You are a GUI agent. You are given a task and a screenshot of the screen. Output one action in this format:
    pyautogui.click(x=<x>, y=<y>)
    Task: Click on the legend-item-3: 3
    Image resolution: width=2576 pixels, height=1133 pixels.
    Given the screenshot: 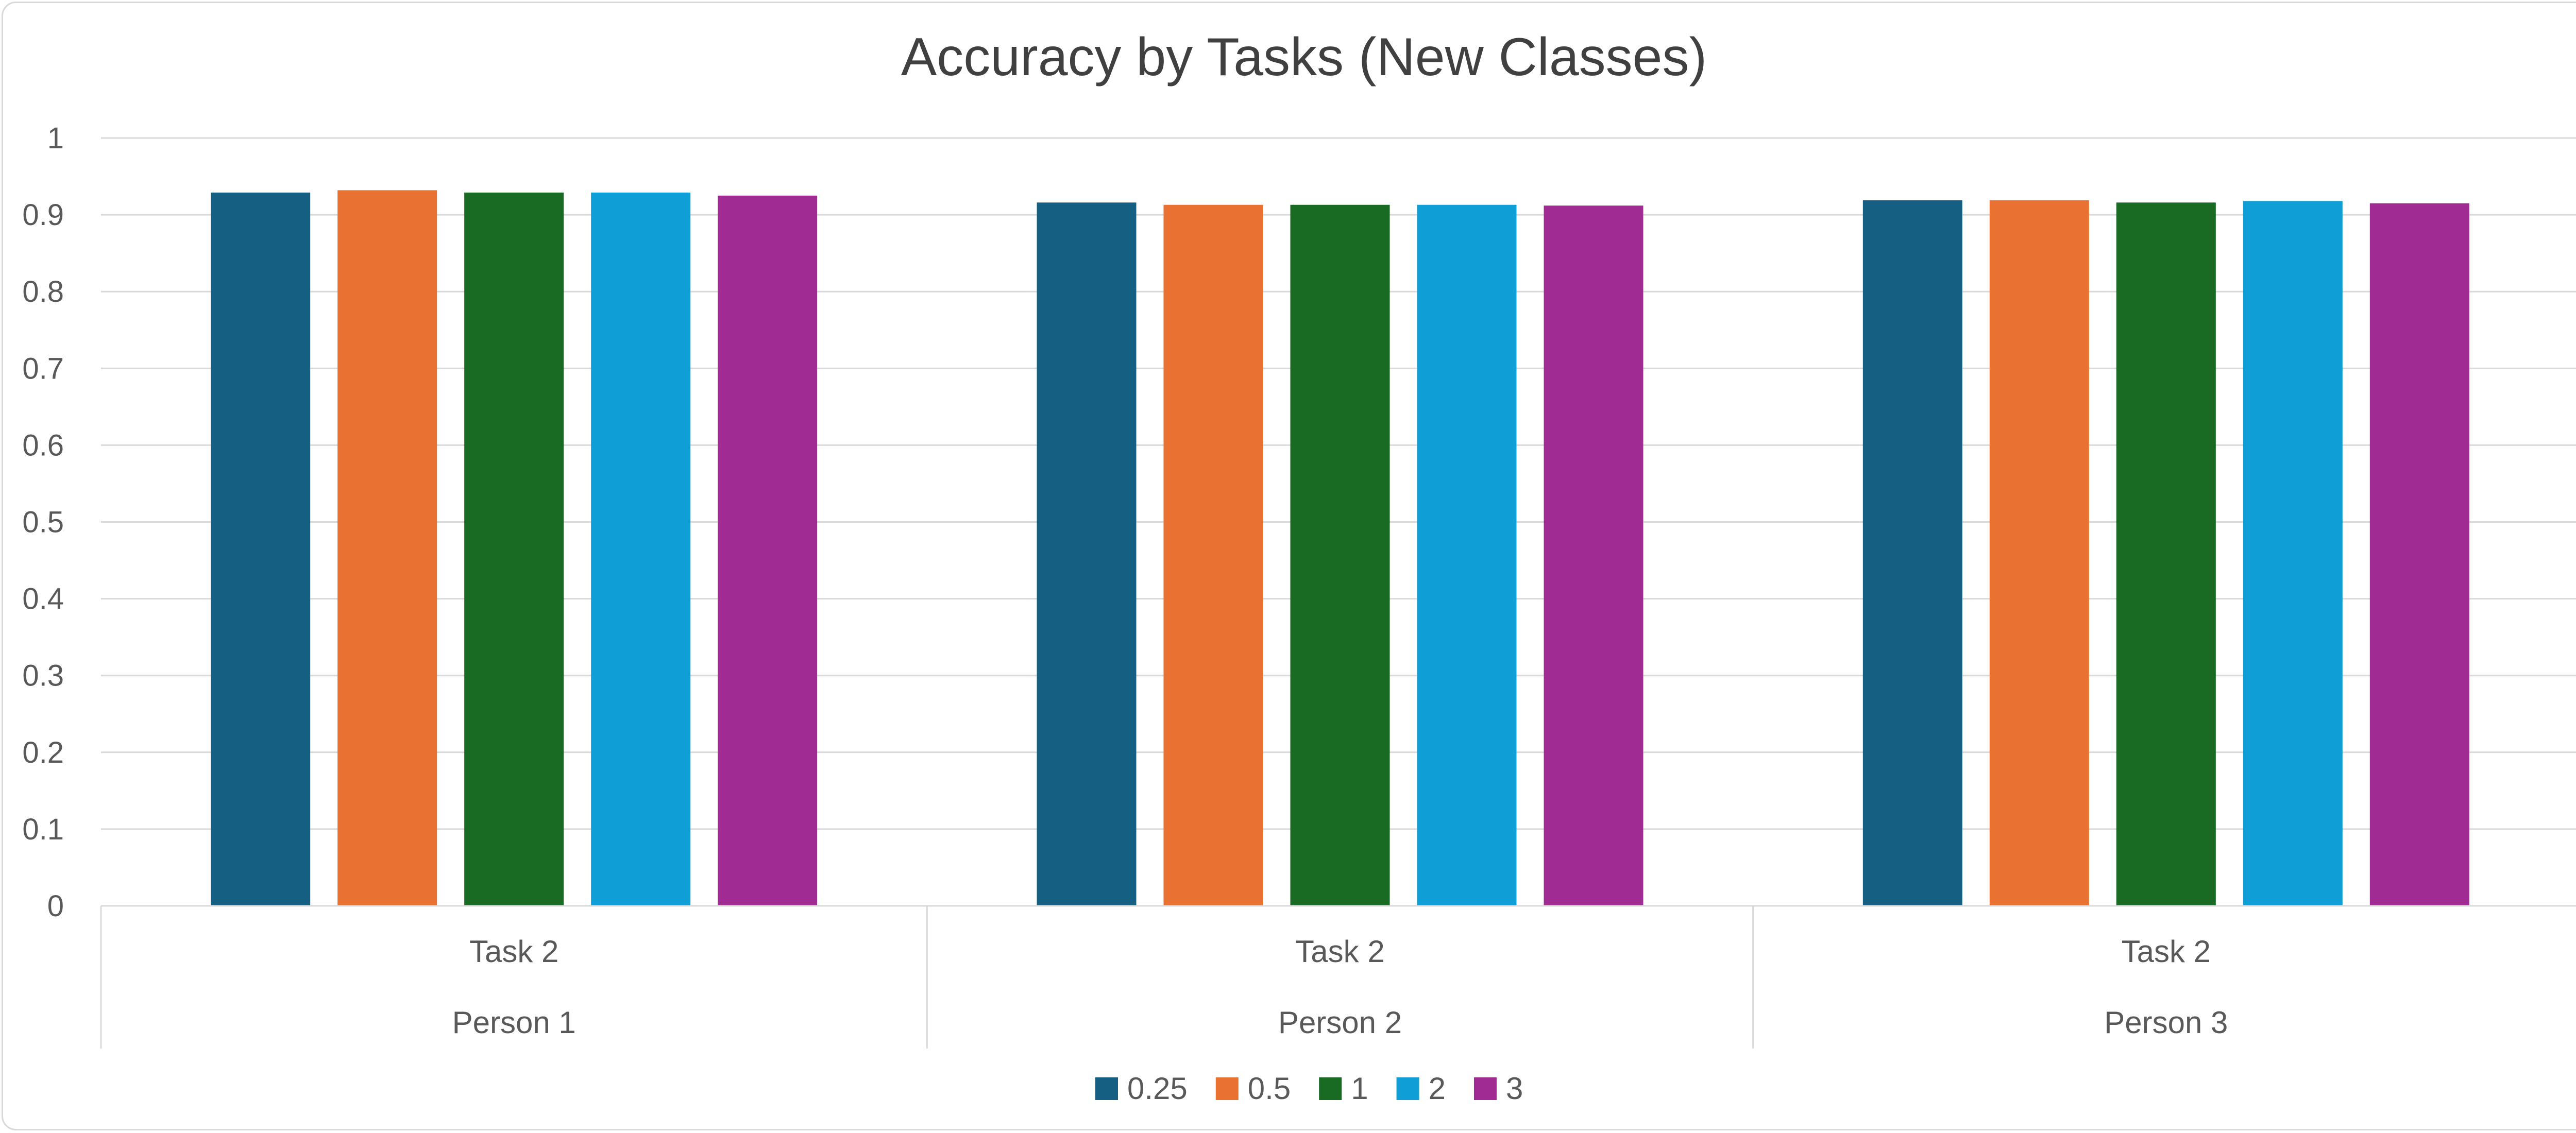 What is the action you would take?
    pyautogui.click(x=1498, y=1088)
    